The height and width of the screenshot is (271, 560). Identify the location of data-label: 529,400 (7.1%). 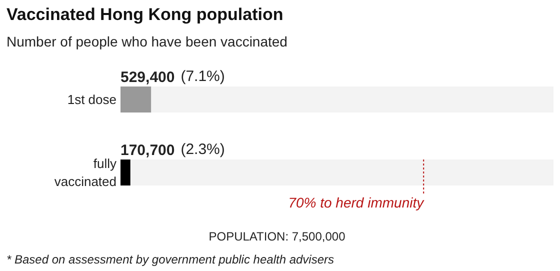
(172, 77).